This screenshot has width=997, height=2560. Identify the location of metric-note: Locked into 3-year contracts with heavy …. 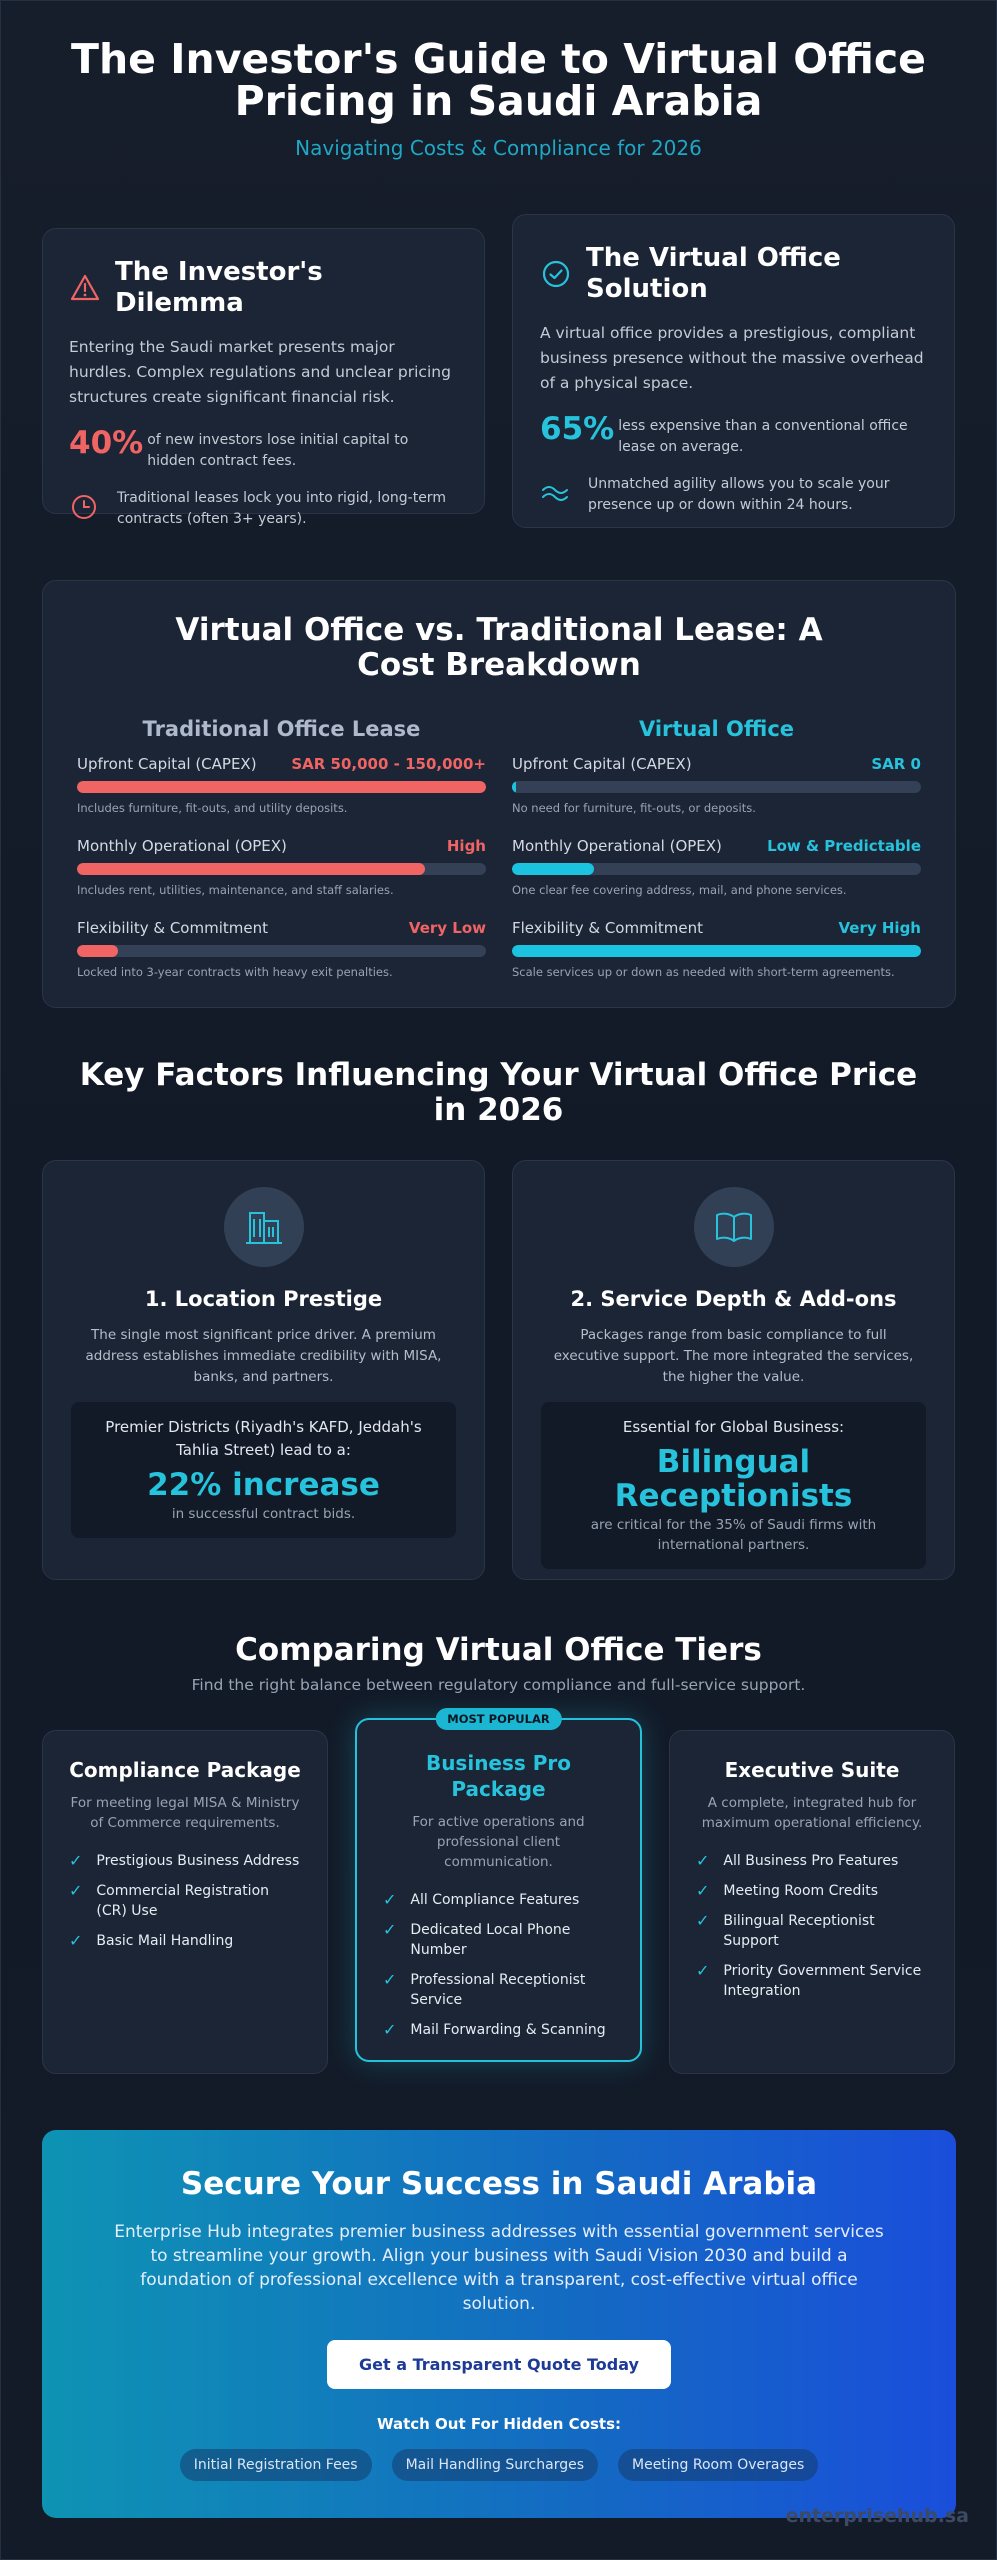
(235, 972).